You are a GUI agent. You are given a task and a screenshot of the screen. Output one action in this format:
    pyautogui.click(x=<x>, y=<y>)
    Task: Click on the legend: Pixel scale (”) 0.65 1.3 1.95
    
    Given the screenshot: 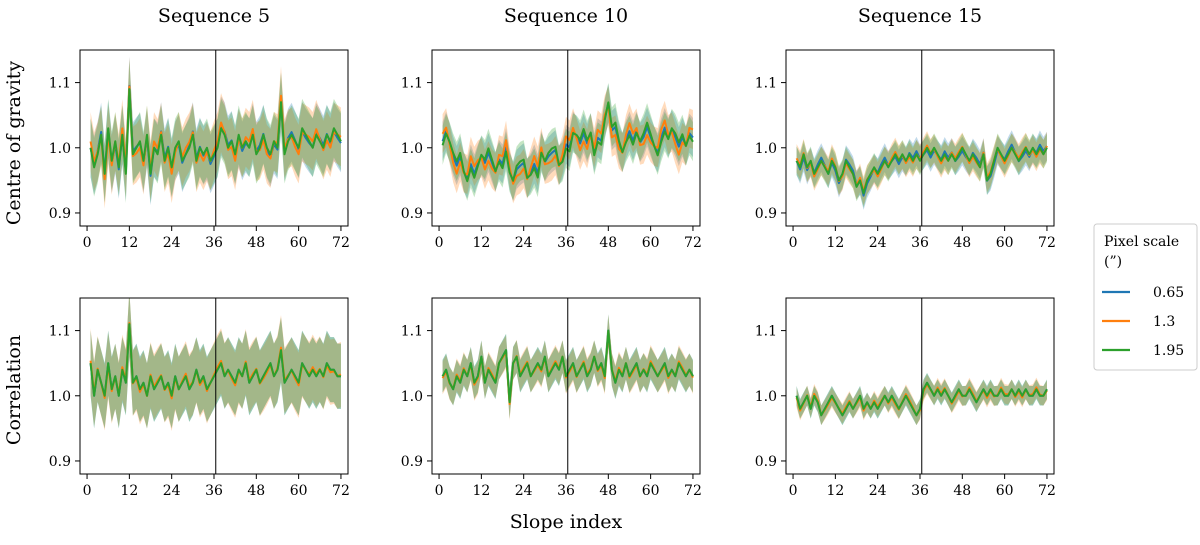 What is the action you would take?
    pyautogui.click(x=1145, y=297)
    